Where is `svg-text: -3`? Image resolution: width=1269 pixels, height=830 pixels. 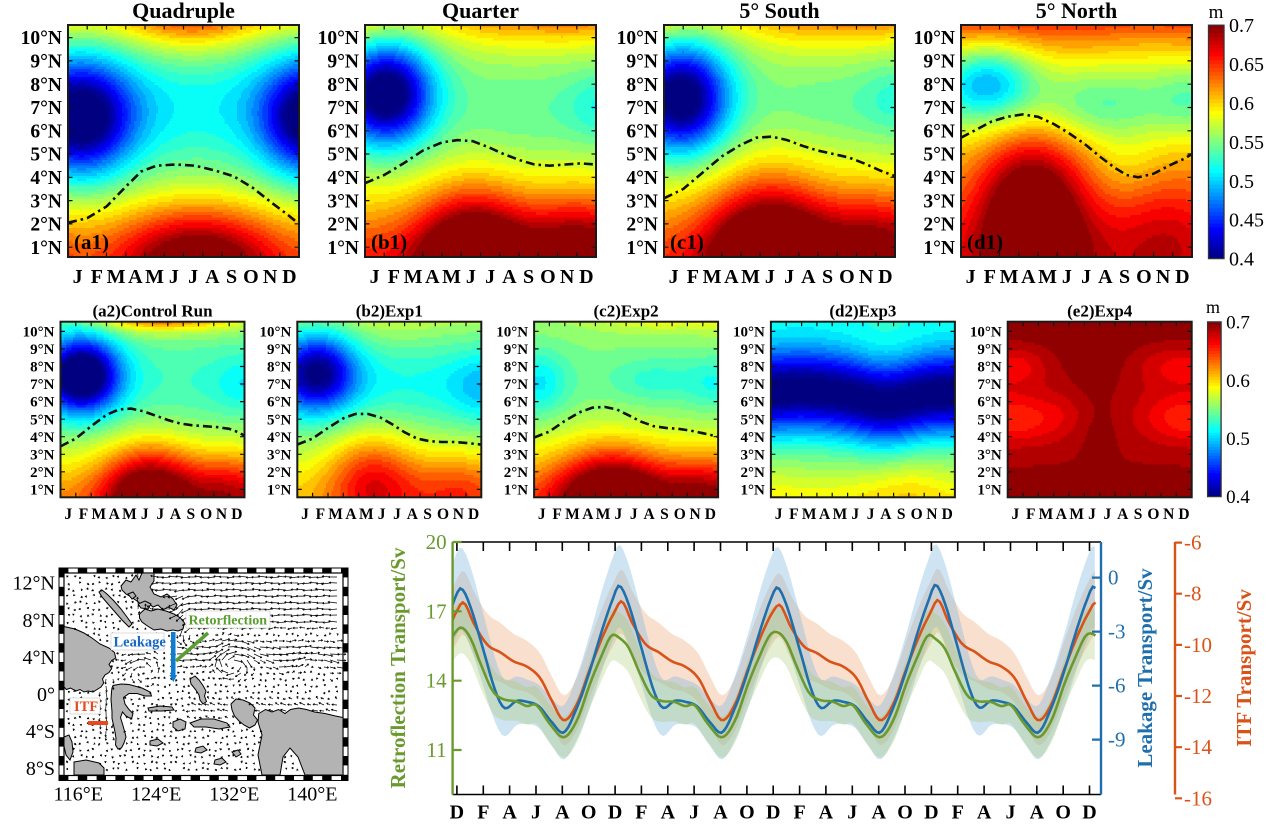 svg-text: -3 is located at coordinates (1117, 632).